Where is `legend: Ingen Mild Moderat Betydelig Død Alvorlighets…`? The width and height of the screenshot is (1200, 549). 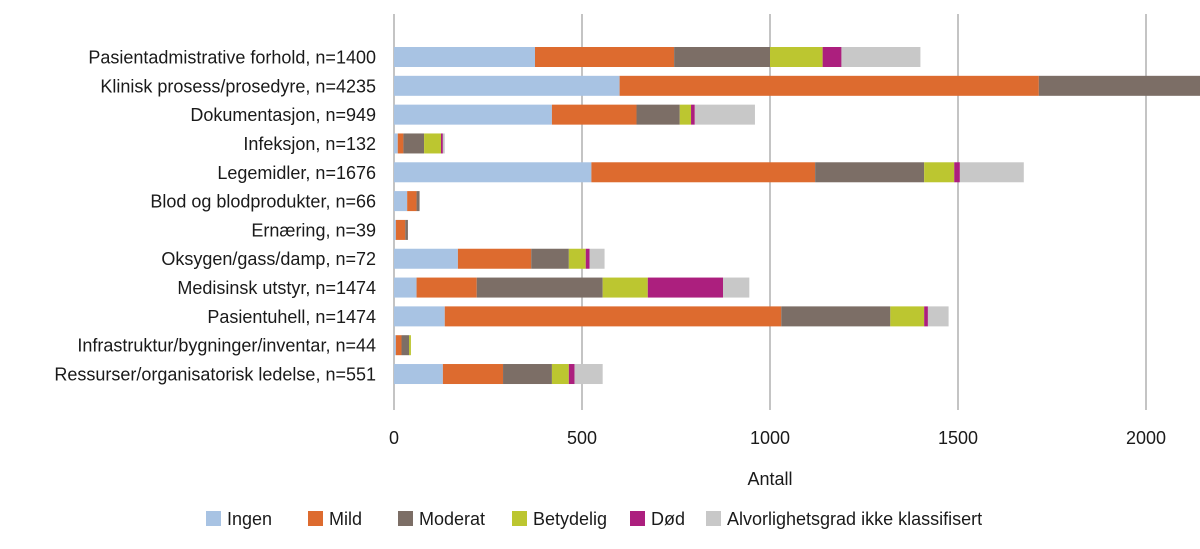 legend: Ingen Mild Moderat Betydelig Død Alvorlighets… is located at coordinates (594, 519).